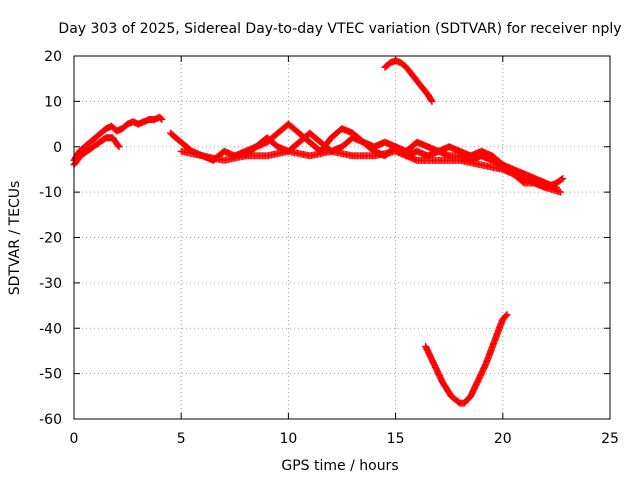  Describe the element at coordinates (50, 193) in the screenshot. I see `y-tick-label: -10` at that location.